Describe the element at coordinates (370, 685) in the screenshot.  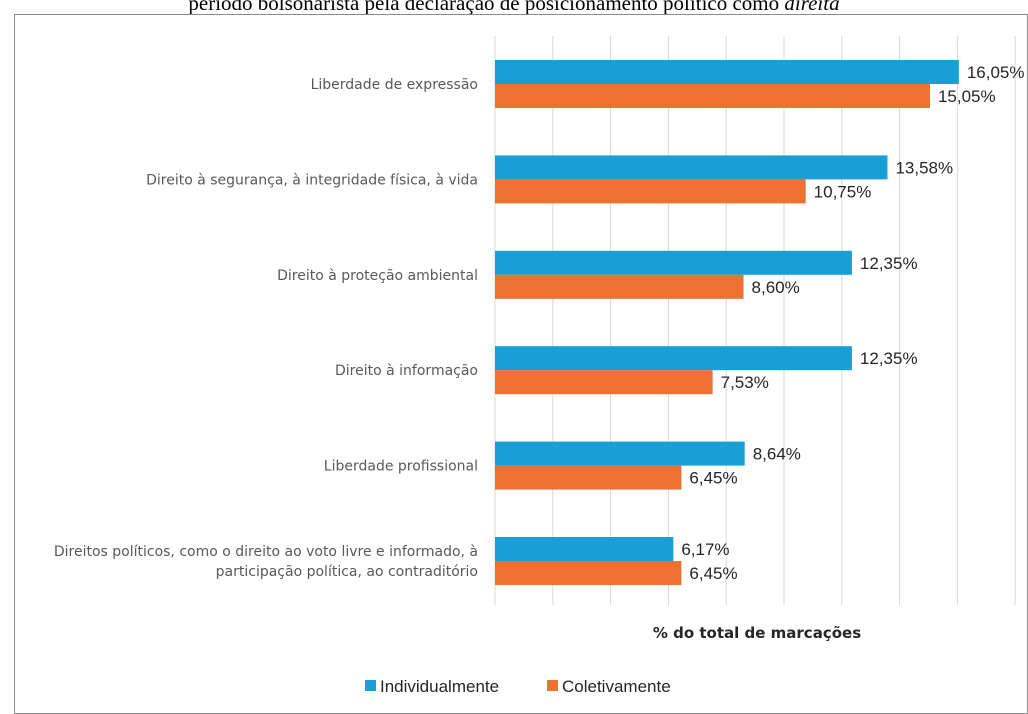
I see `legend-swatch-individual` at that location.